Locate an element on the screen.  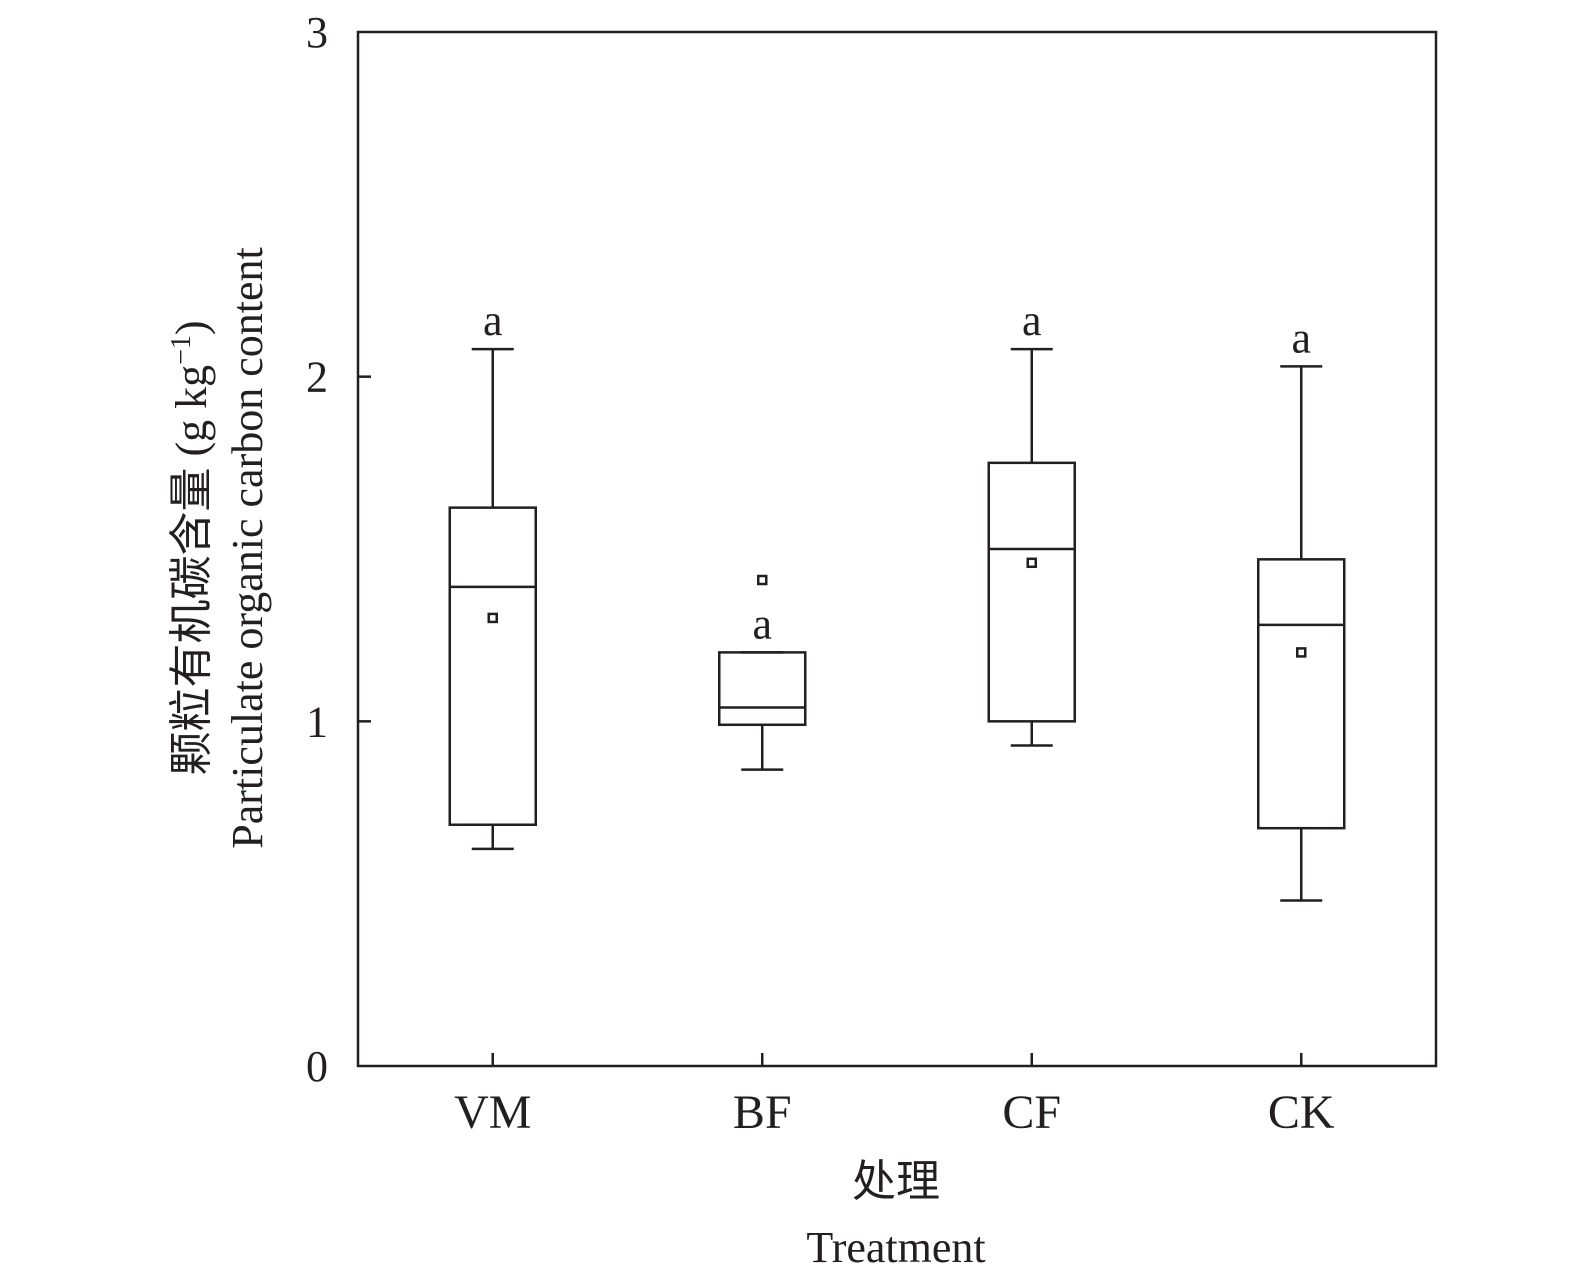
outlier-marker is located at coordinates (762, 580).